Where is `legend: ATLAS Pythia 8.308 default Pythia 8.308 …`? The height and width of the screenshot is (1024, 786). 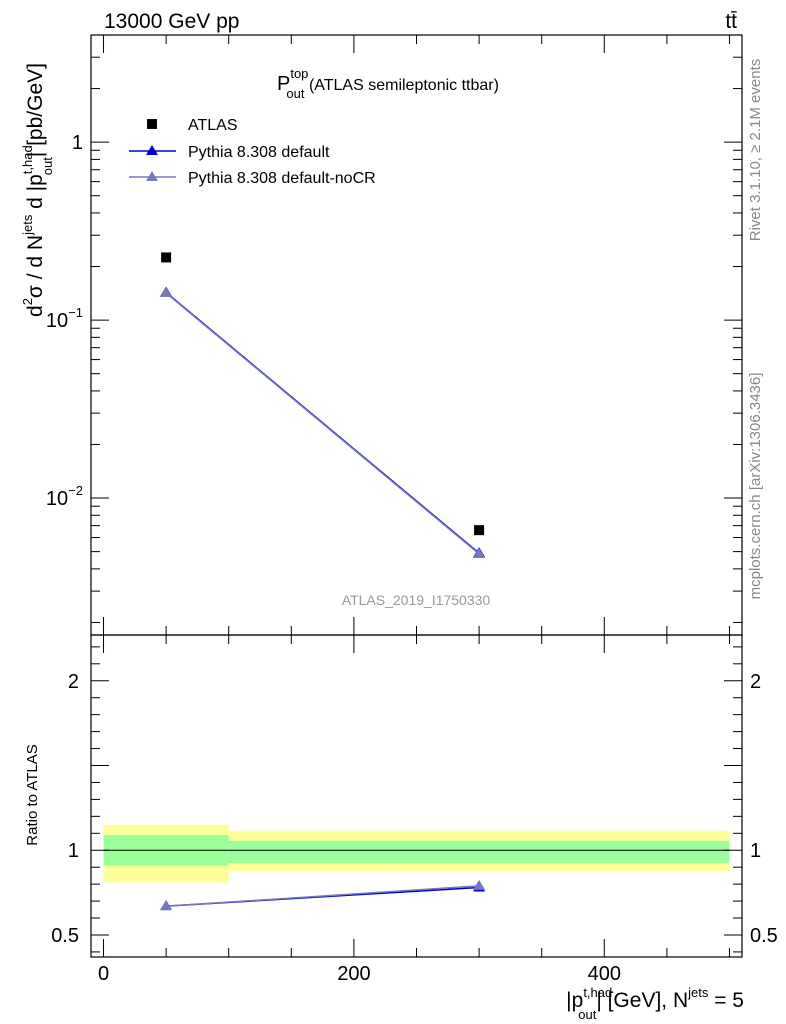 legend: ATLAS Pythia 8.308 default Pythia 8.308 … is located at coordinates (252, 152).